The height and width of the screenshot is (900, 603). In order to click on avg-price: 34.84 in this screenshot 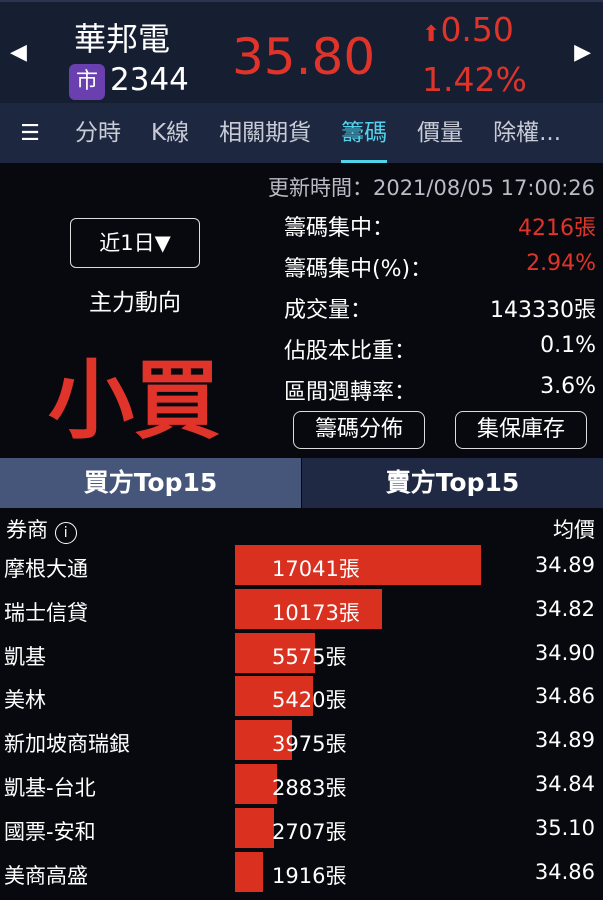, I will do `click(564, 784)`.